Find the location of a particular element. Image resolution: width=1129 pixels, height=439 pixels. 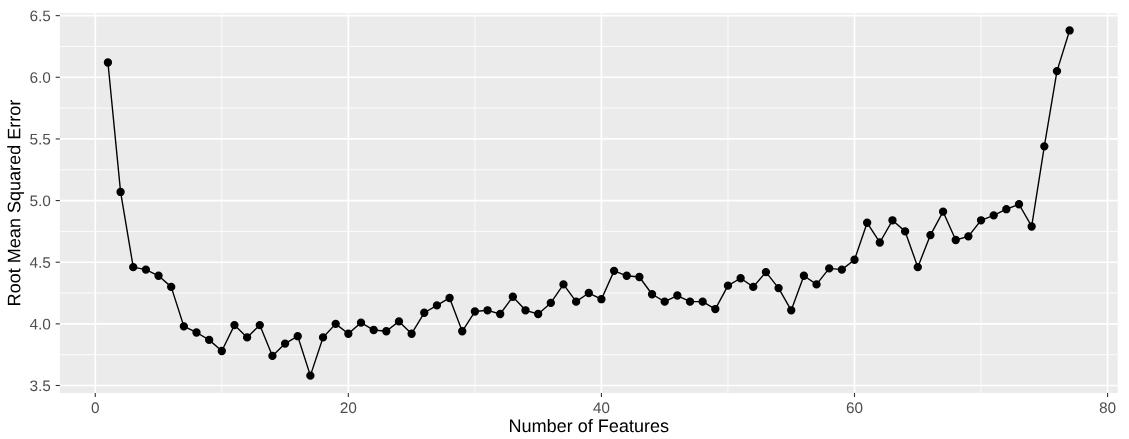

x-tick-label: 80 is located at coordinates (1107, 408).